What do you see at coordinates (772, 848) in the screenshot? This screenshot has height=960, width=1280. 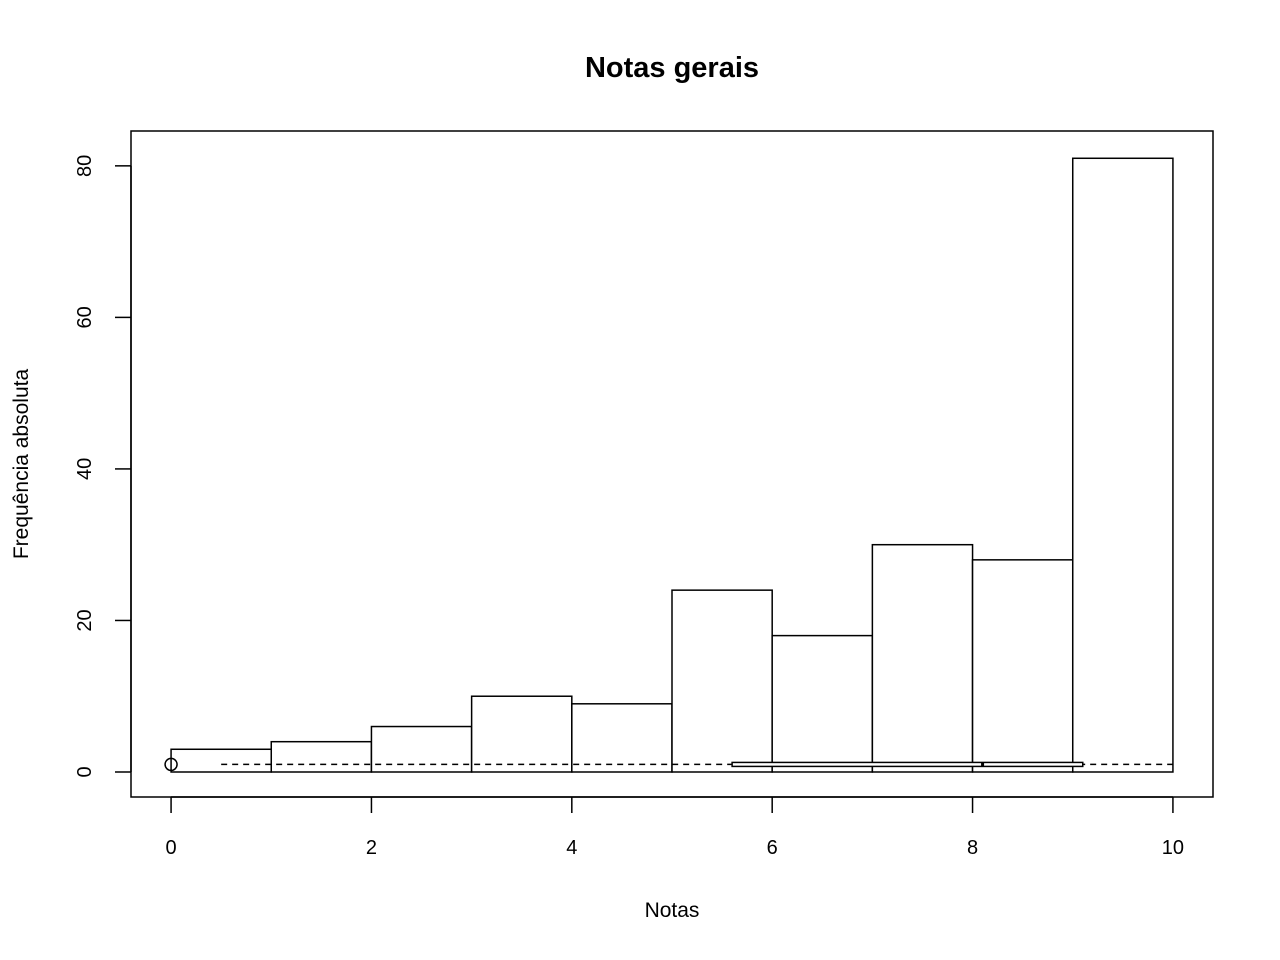 I see `x-tick-label: 6` at bounding box center [772, 848].